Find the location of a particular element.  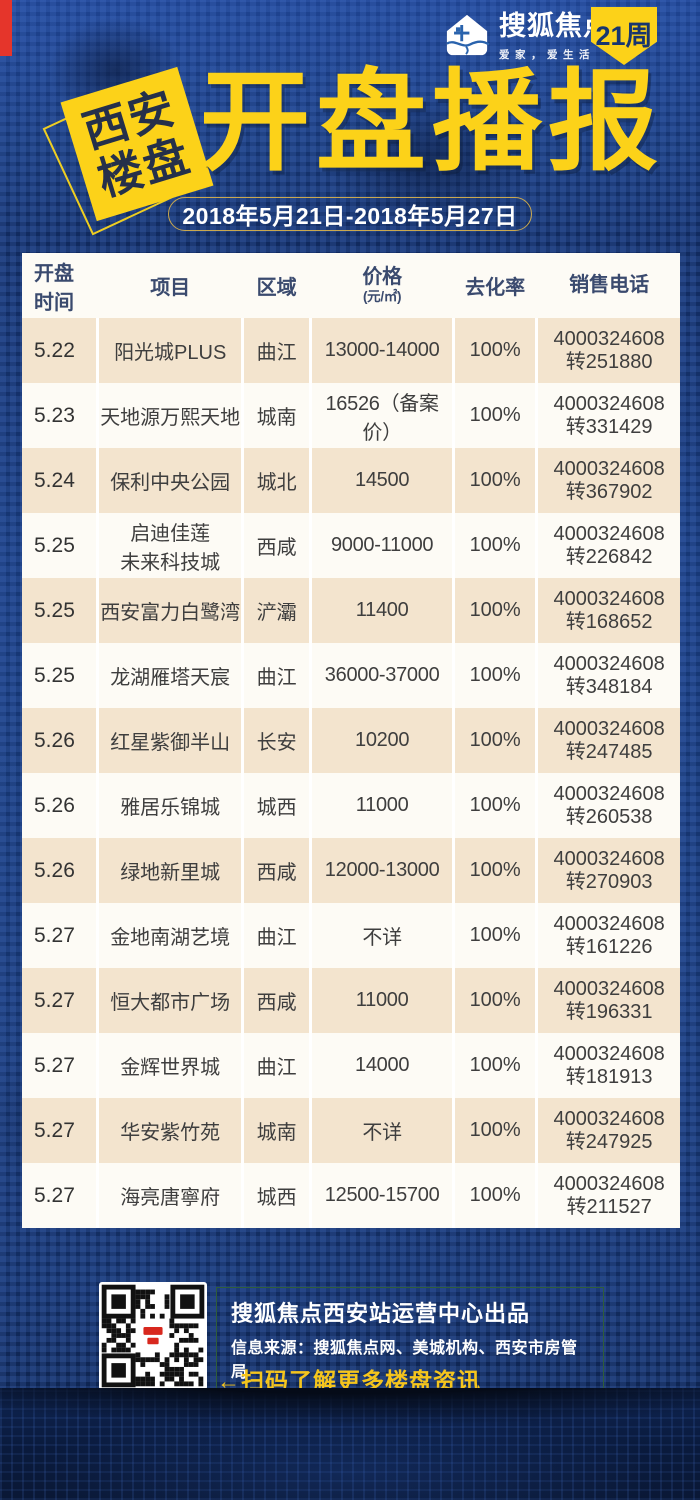

brand-tagline: 爱家，爱生活 is located at coordinates (547, 54).